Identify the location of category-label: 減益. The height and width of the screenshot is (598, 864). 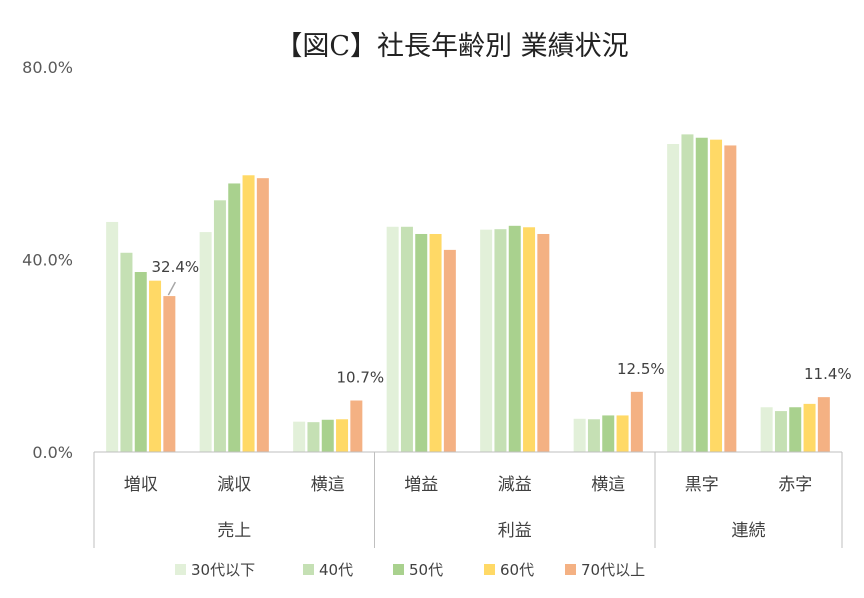
(515, 485).